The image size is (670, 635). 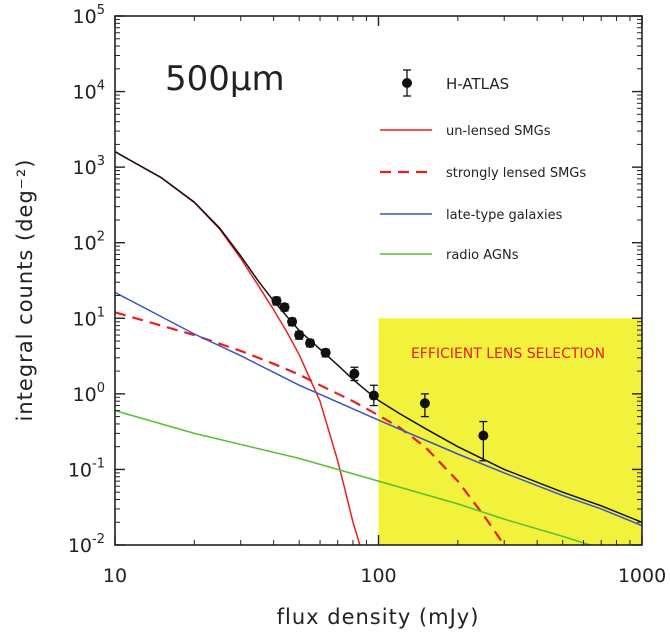 What do you see at coordinates (380, 378) in the screenshot?
I see `observations-layer` at bounding box center [380, 378].